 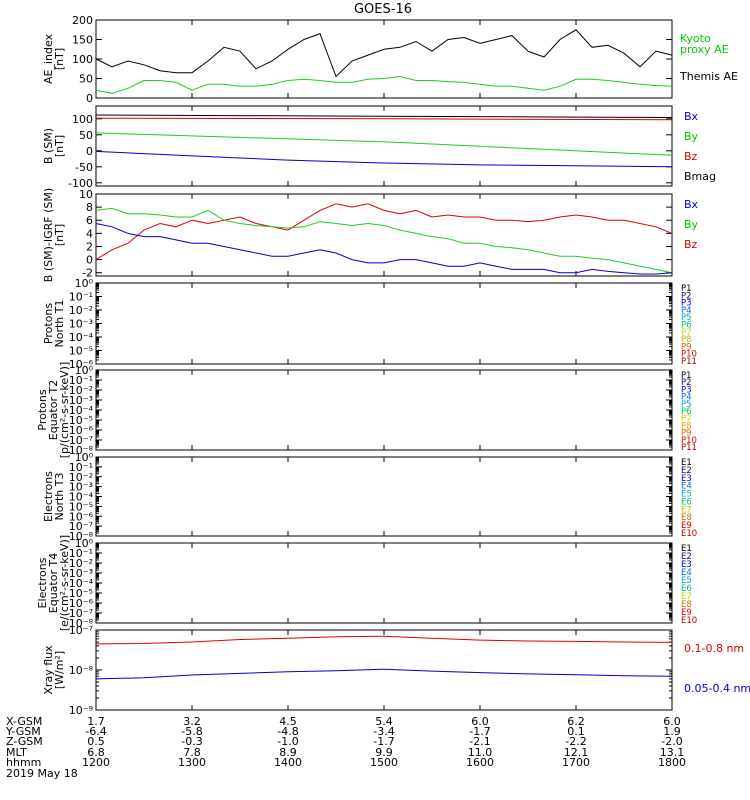 What do you see at coordinates (708, 76) in the screenshot?
I see `legend-entry: Themis AE` at bounding box center [708, 76].